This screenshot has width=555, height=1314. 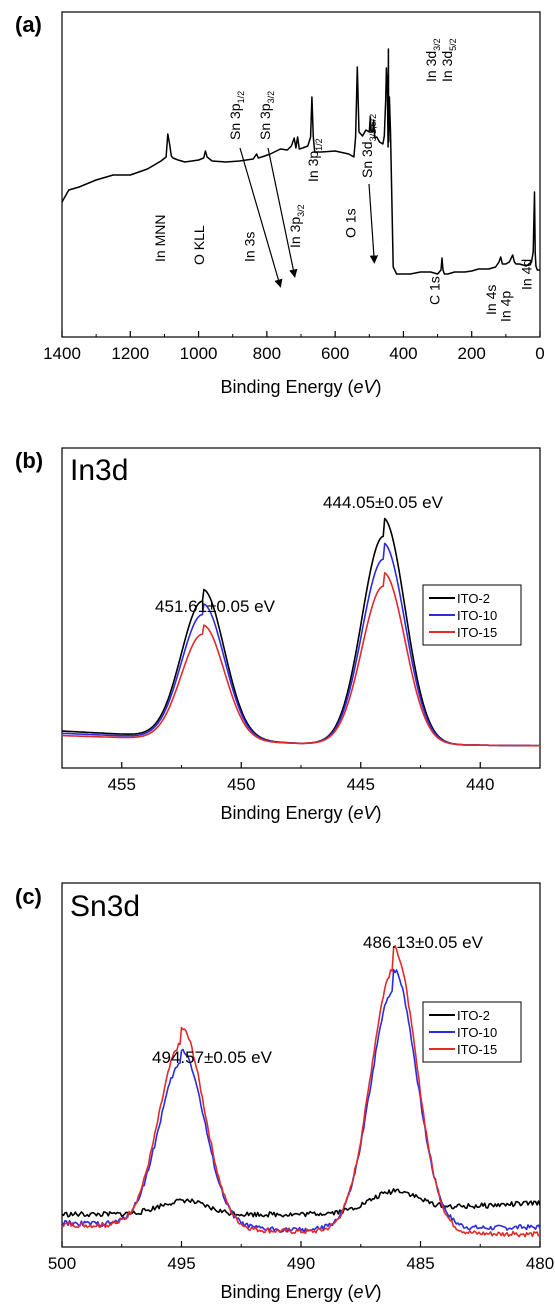 I want to click on panel-a-xtick-label: 1000, so click(x=199, y=353).